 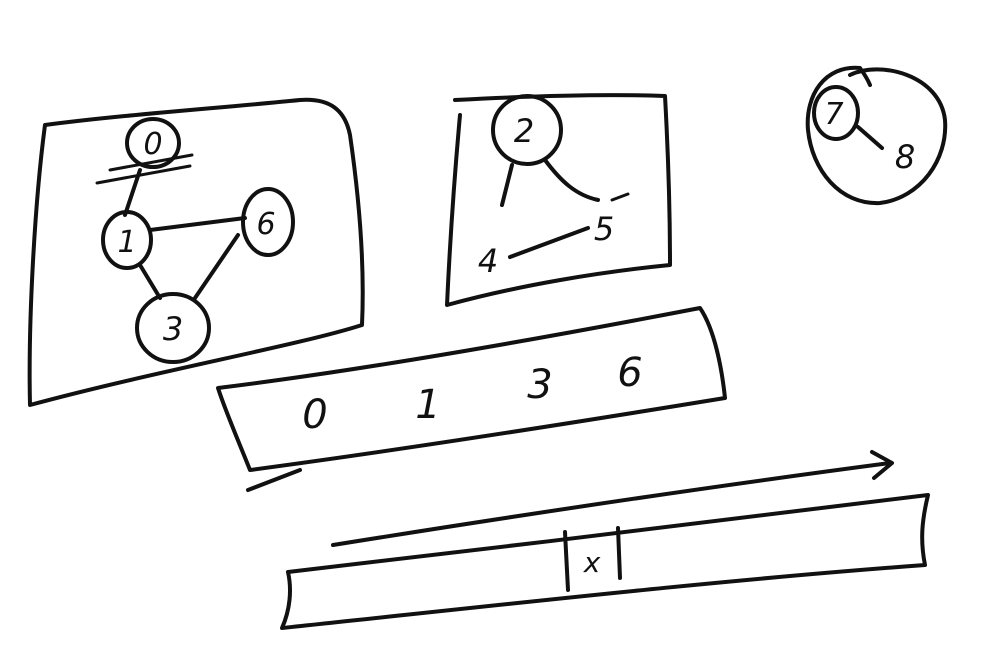 I want to click on graph-node-6: 6, so click(x=268, y=222).